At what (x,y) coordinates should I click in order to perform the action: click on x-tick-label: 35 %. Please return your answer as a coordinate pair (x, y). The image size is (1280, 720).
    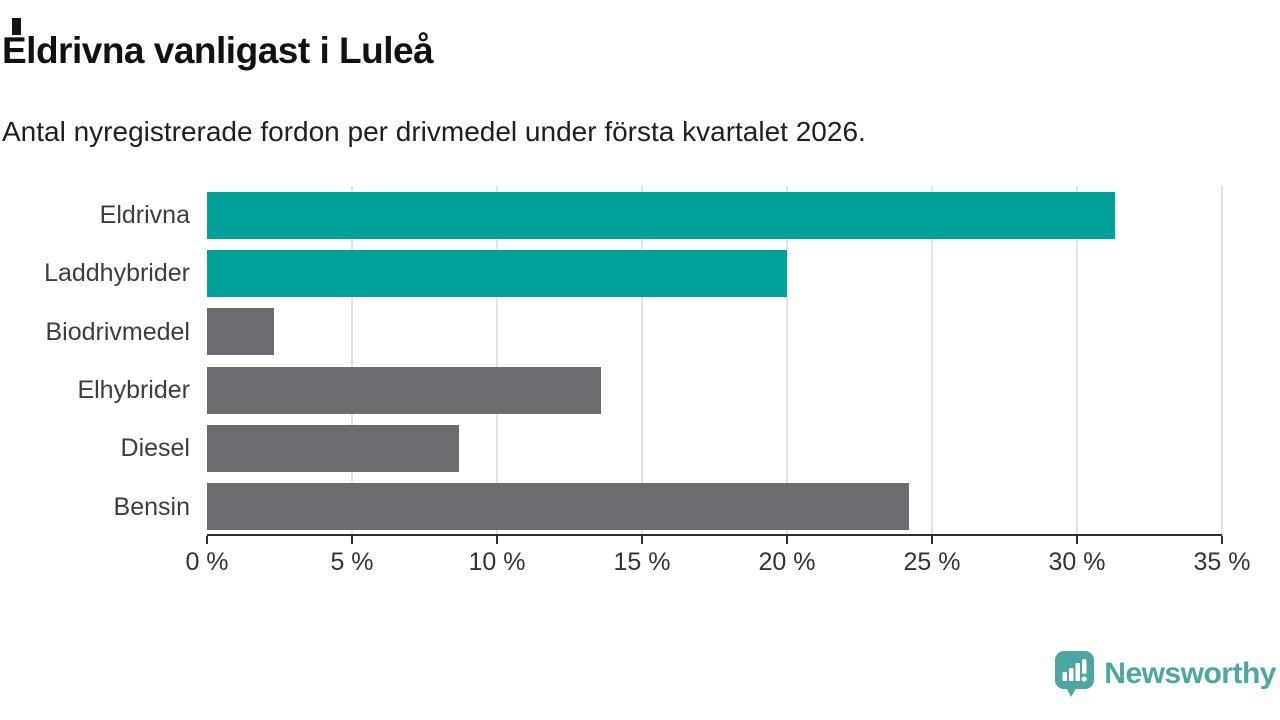
    Looking at the image, I should click on (1222, 562).